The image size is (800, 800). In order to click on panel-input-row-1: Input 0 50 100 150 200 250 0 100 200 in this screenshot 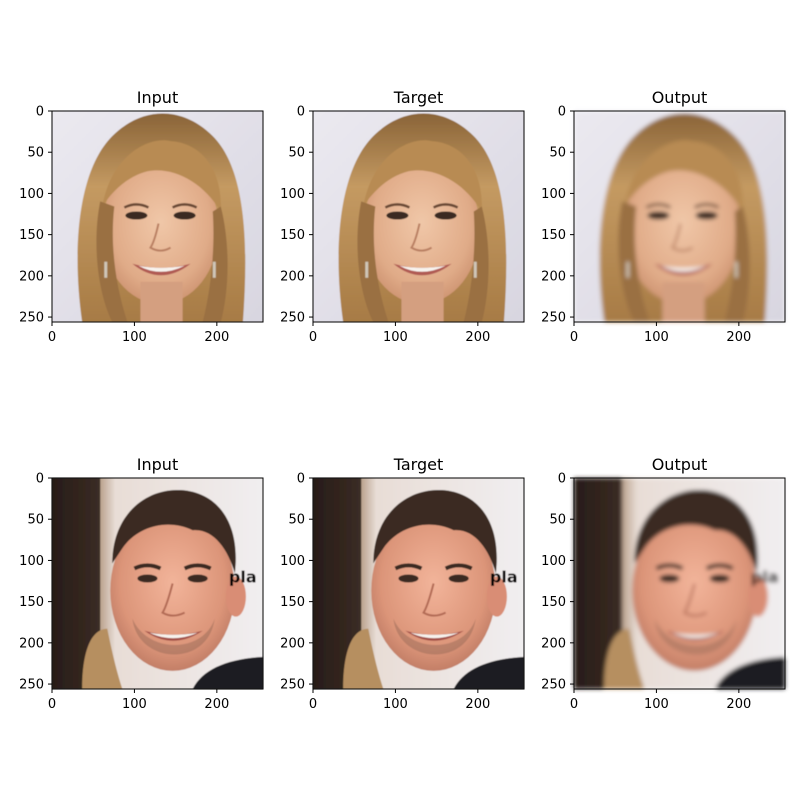, I will do `click(141, 216)`.